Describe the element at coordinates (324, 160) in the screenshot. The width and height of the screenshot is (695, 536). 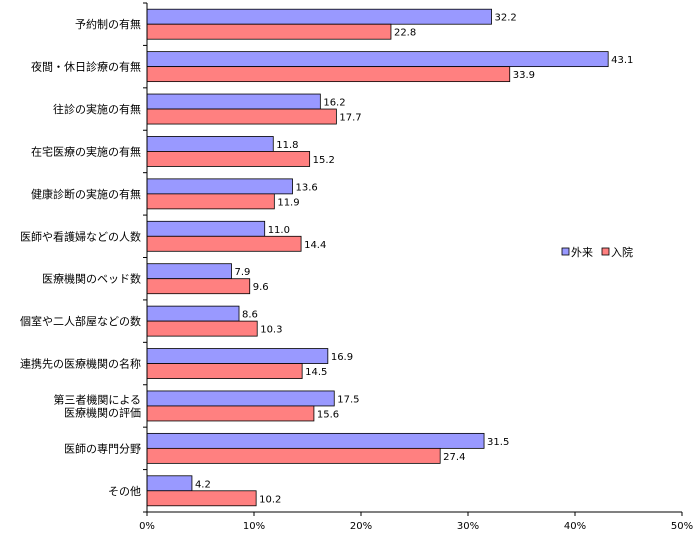
I see `value-label-nyuin-3: 15.2` at that location.